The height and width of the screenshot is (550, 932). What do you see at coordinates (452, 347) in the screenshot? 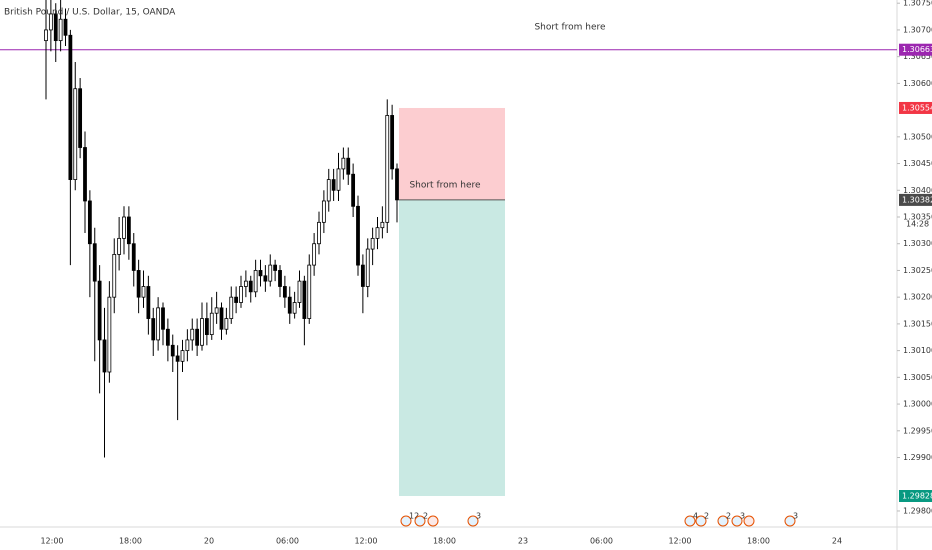
I see `target-zone` at bounding box center [452, 347].